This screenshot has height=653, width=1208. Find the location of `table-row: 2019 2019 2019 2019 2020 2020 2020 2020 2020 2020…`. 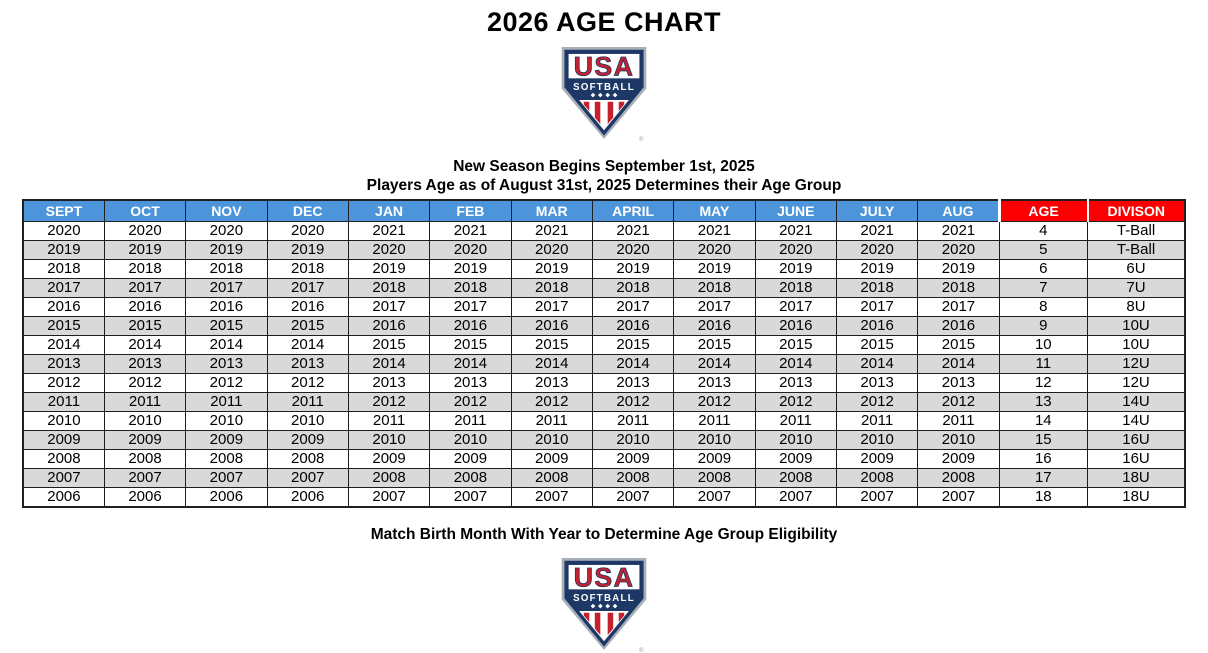

table-row: 2019 2019 2019 2019 2020 2020 2020 2020 2020 2020… is located at coordinates (604, 250).